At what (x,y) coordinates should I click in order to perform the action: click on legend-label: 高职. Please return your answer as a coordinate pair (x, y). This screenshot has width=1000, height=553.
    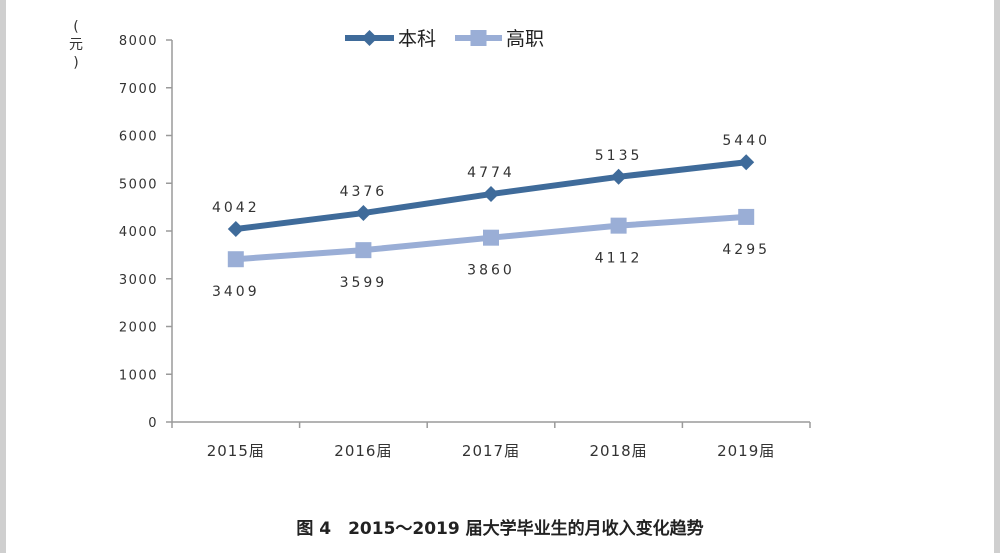
    Looking at the image, I should click on (525, 39).